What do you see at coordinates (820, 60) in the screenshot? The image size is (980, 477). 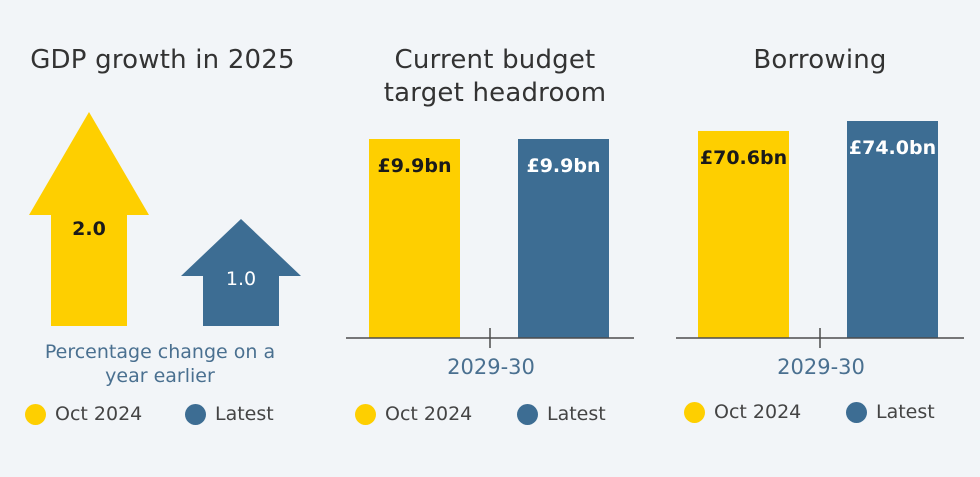 I see `borrowing-chart-title: Borrowing` at bounding box center [820, 60].